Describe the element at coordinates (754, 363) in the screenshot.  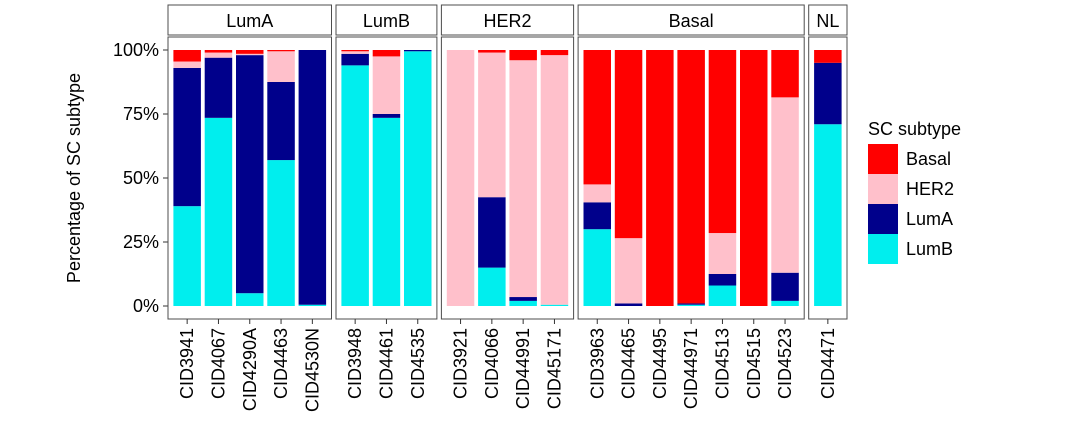
I see `x-tick-label: CID4515` at that location.